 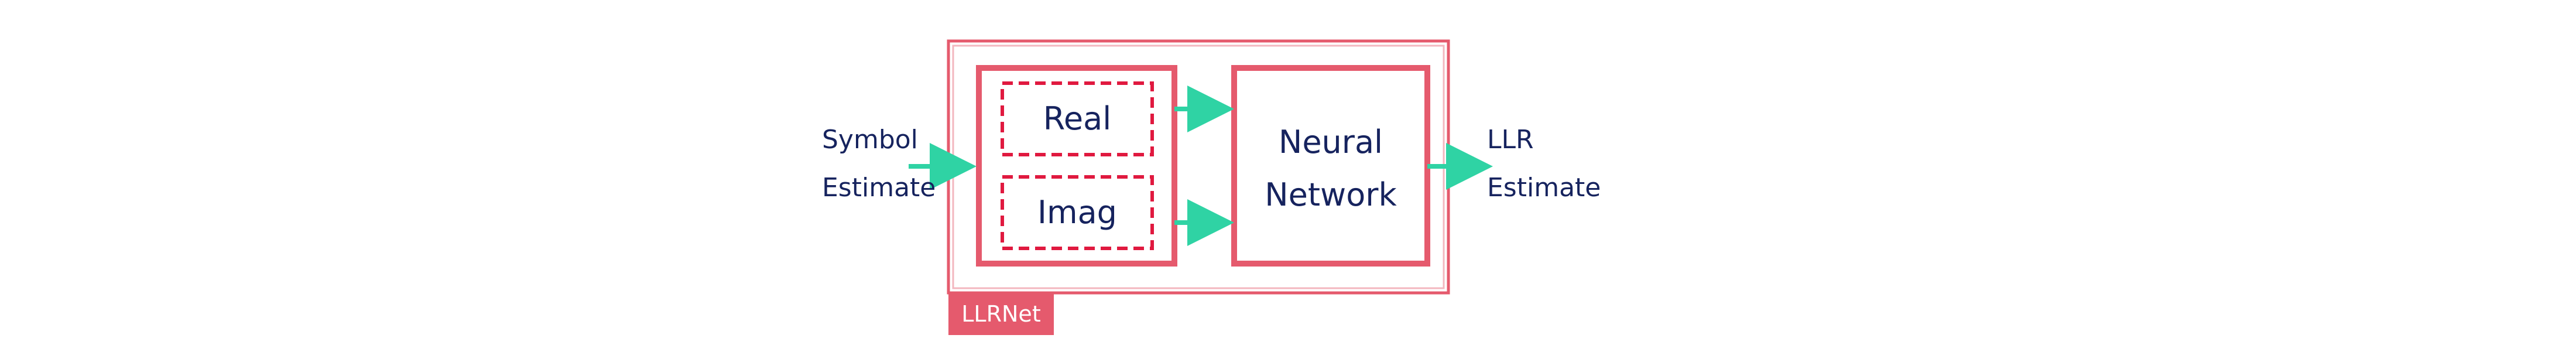 I want to click on neural-network-label-line2: Network, so click(x=1331, y=194).